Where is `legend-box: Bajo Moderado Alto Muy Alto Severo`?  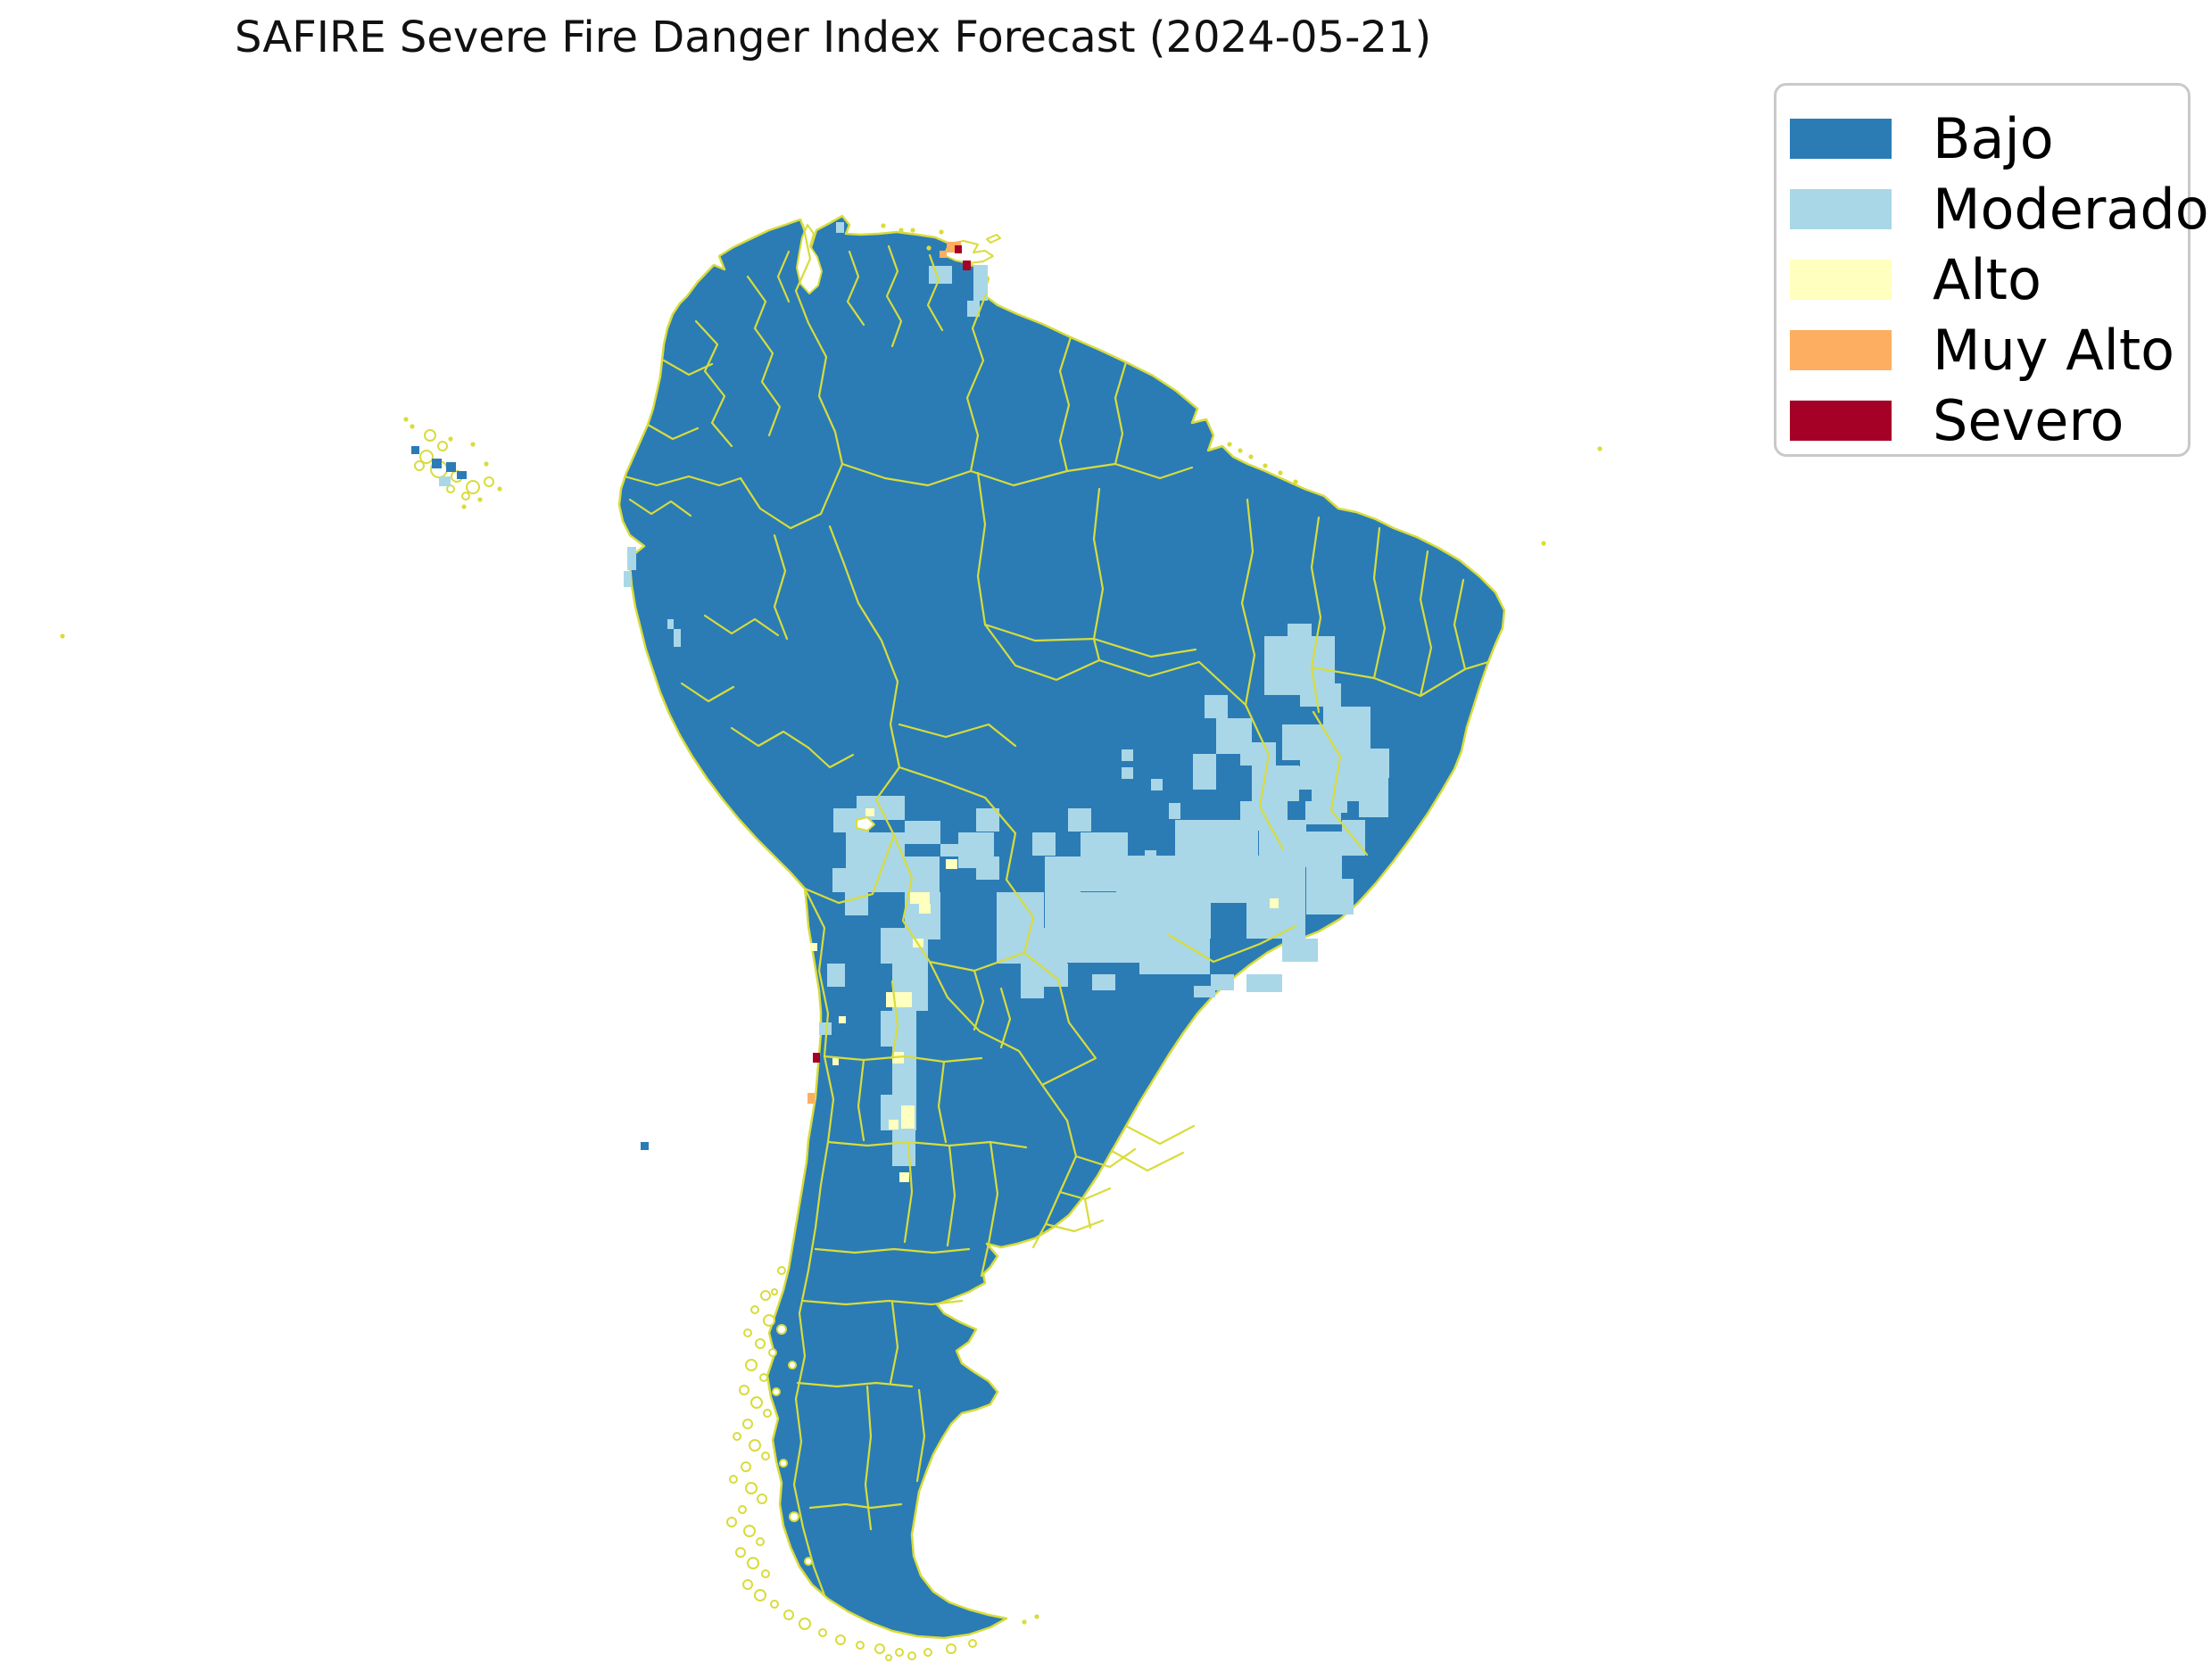 legend-box: Bajo Moderado Alto Muy Alto Severo is located at coordinates (1991, 270).